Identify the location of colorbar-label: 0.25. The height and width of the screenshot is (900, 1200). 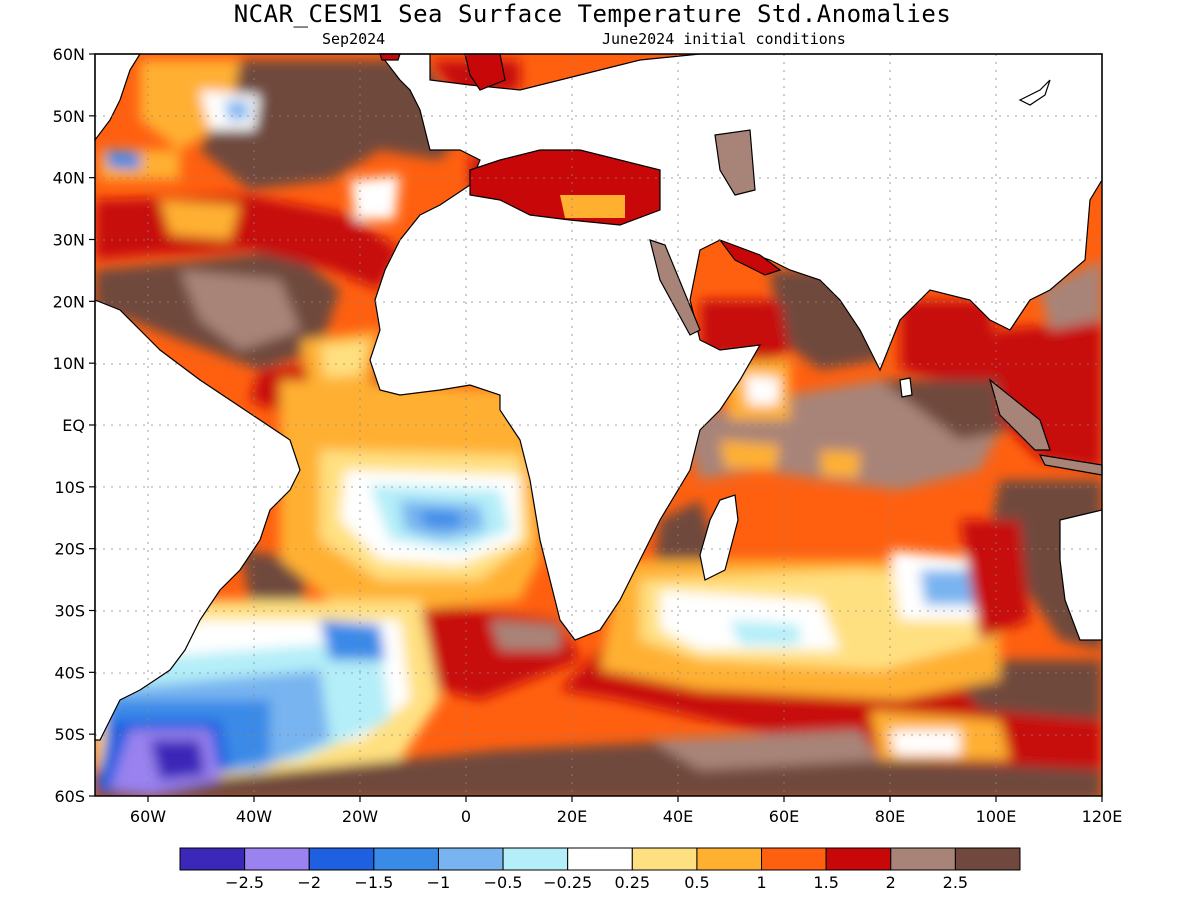
(632, 882).